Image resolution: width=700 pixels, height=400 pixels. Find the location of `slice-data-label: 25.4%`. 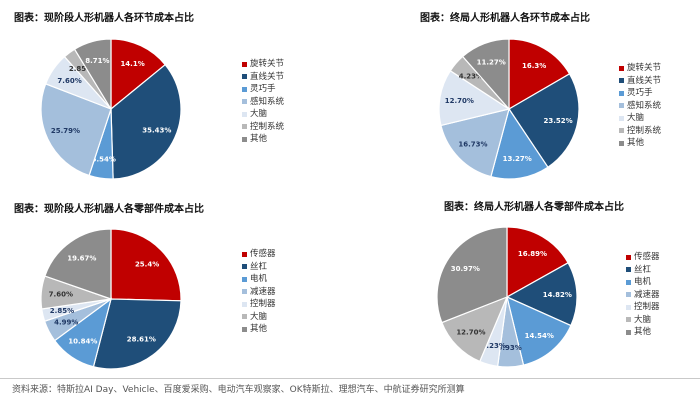

slice-data-label: 25.4% is located at coordinates (147, 264).